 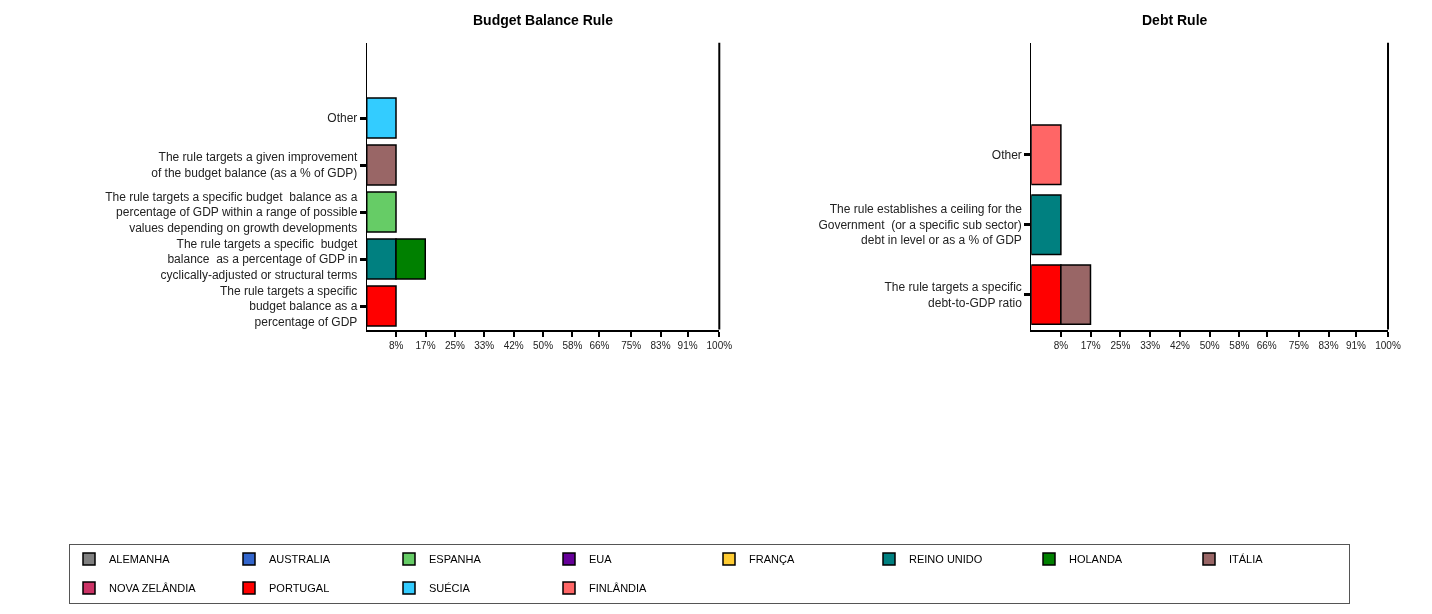 What do you see at coordinates (255, 165) in the screenshot?
I see `y-tick-label: The rule targets a given improvement of the budget balance (as a % of GDP)` at bounding box center [255, 165].